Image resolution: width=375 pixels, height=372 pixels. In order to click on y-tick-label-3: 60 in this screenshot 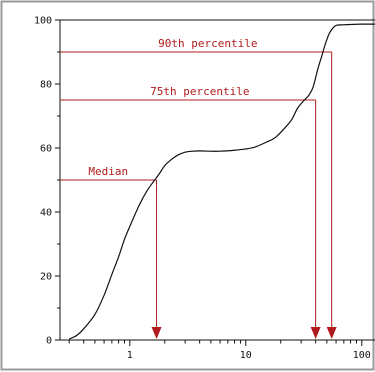, I will do `click(46, 149)`.